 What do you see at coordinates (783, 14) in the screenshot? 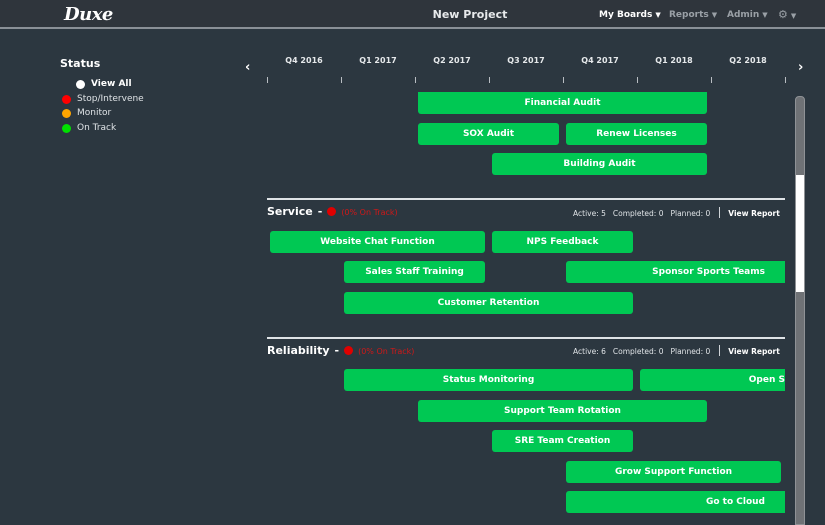
I see `gear-icon: ⚙` at bounding box center [783, 14].